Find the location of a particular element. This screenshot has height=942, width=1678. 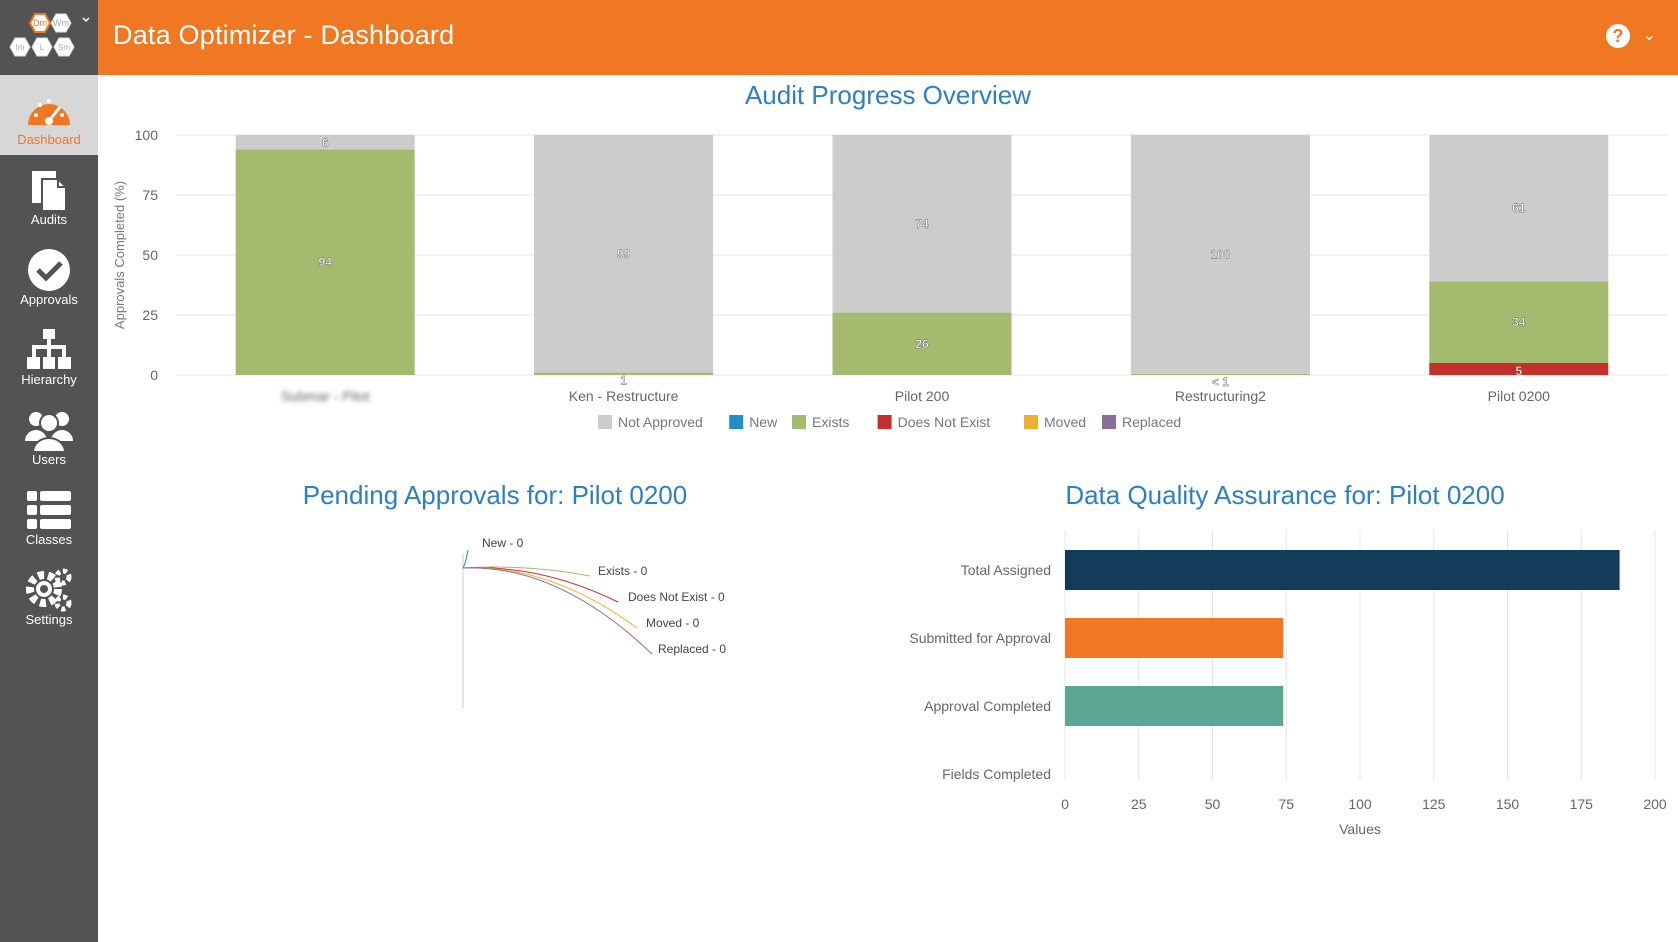

bar-data-label: 61 is located at coordinates (1519, 208).